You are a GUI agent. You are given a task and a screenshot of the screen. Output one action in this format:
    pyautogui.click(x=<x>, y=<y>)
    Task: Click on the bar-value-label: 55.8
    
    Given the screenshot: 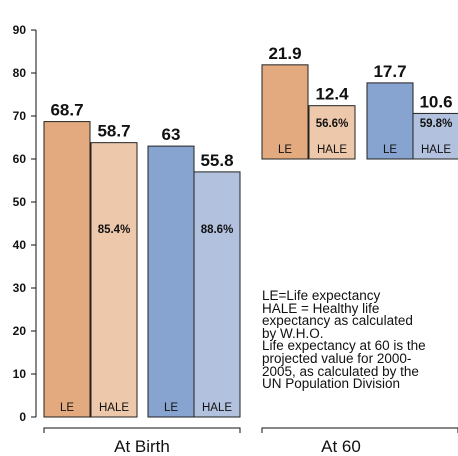 What is the action you would take?
    pyautogui.click(x=216, y=160)
    